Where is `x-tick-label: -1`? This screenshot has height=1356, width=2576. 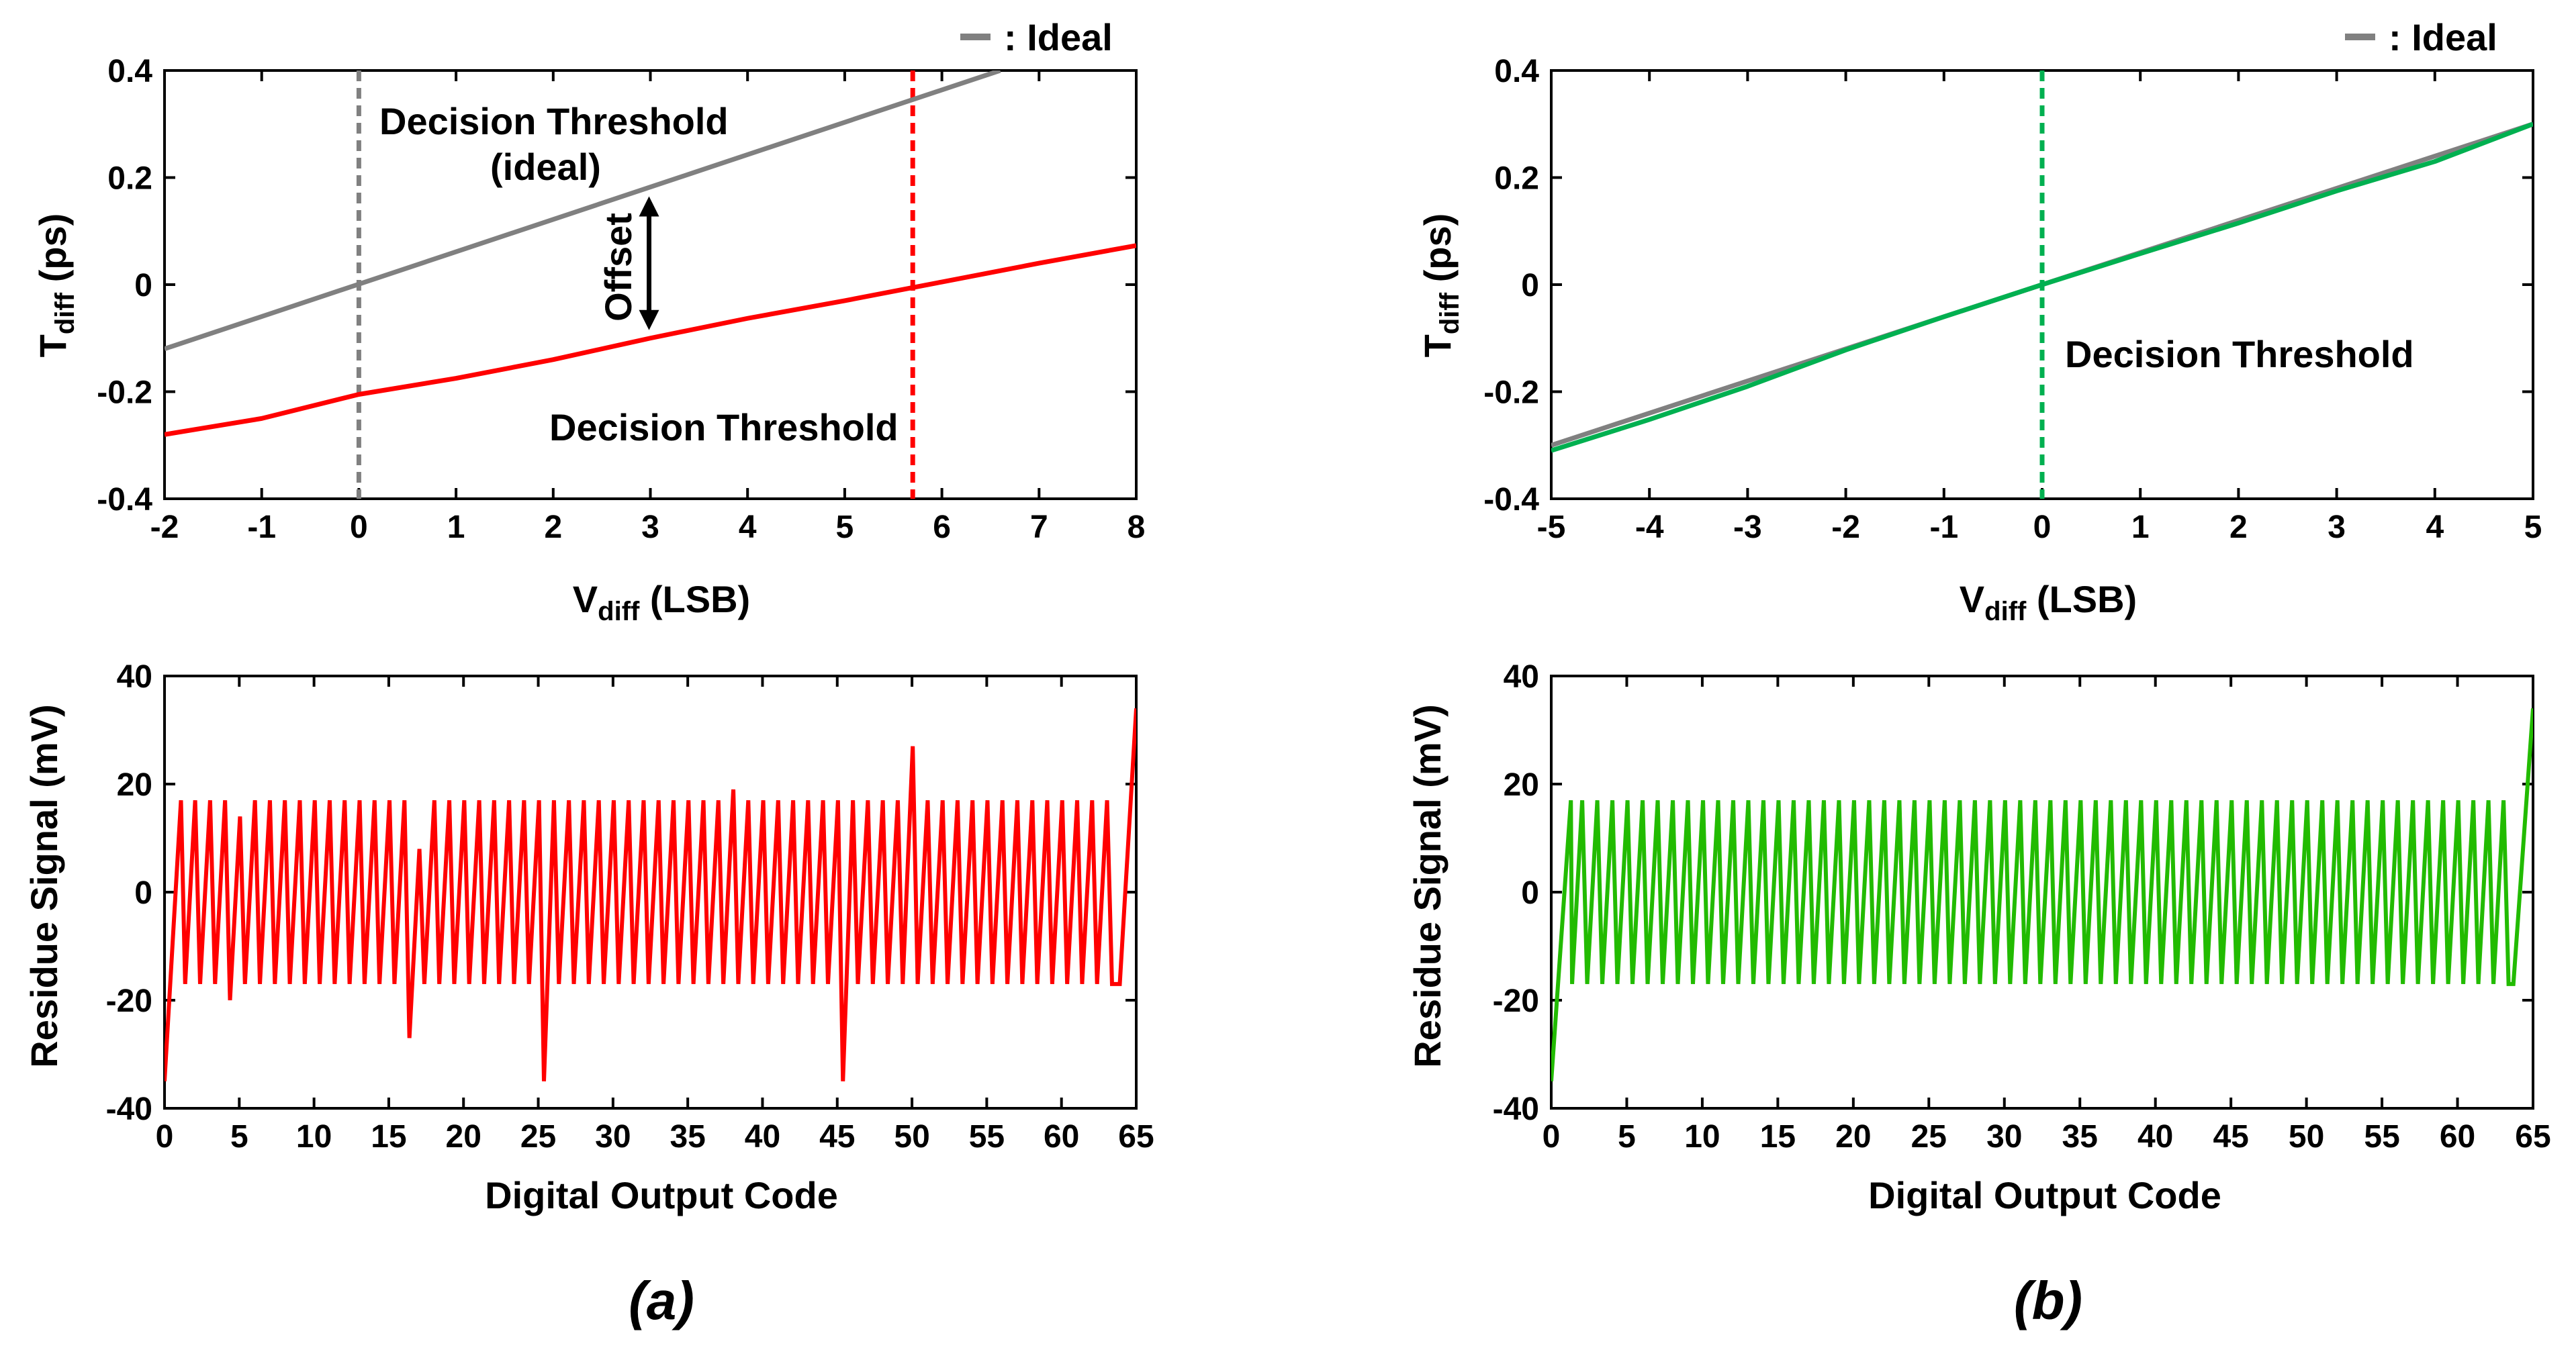 x-tick-label: -1 is located at coordinates (261, 527).